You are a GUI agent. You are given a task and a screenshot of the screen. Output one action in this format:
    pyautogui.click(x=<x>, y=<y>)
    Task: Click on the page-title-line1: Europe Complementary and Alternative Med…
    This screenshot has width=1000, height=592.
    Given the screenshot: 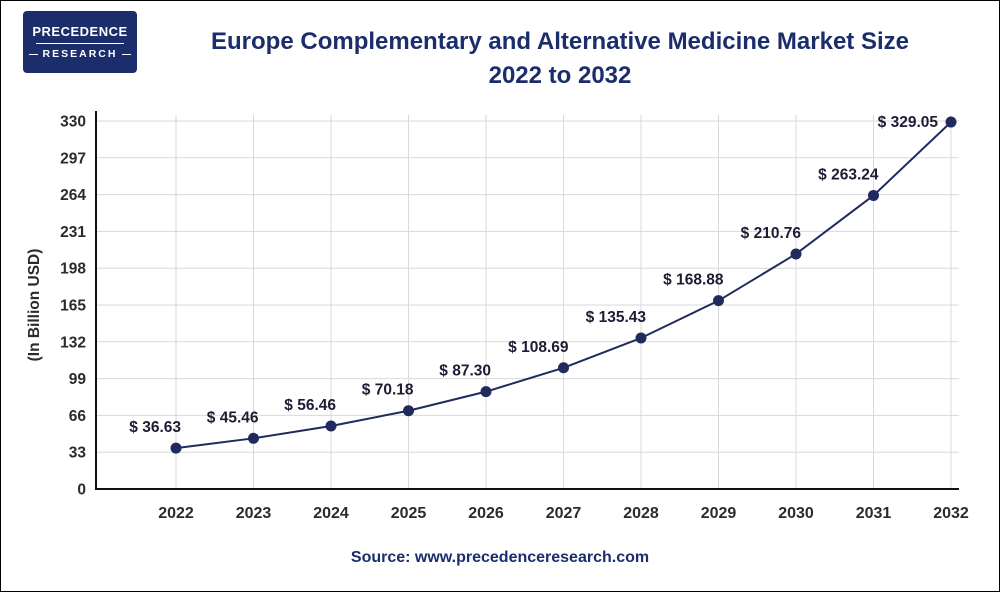 What is the action you would take?
    pyautogui.click(x=560, y=41)
    